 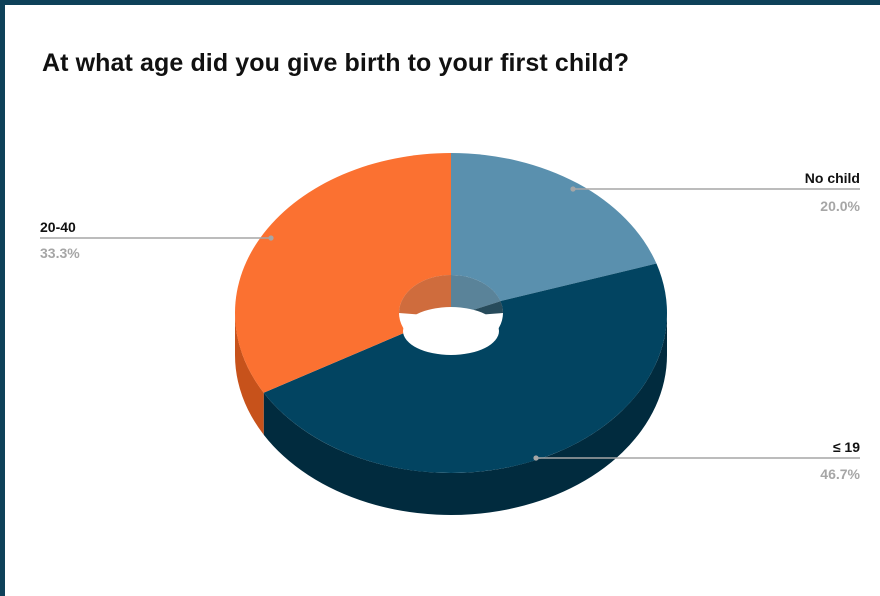 I want to click on slice-label-2: 20-40 33.3%, so click(x=157, y=240).